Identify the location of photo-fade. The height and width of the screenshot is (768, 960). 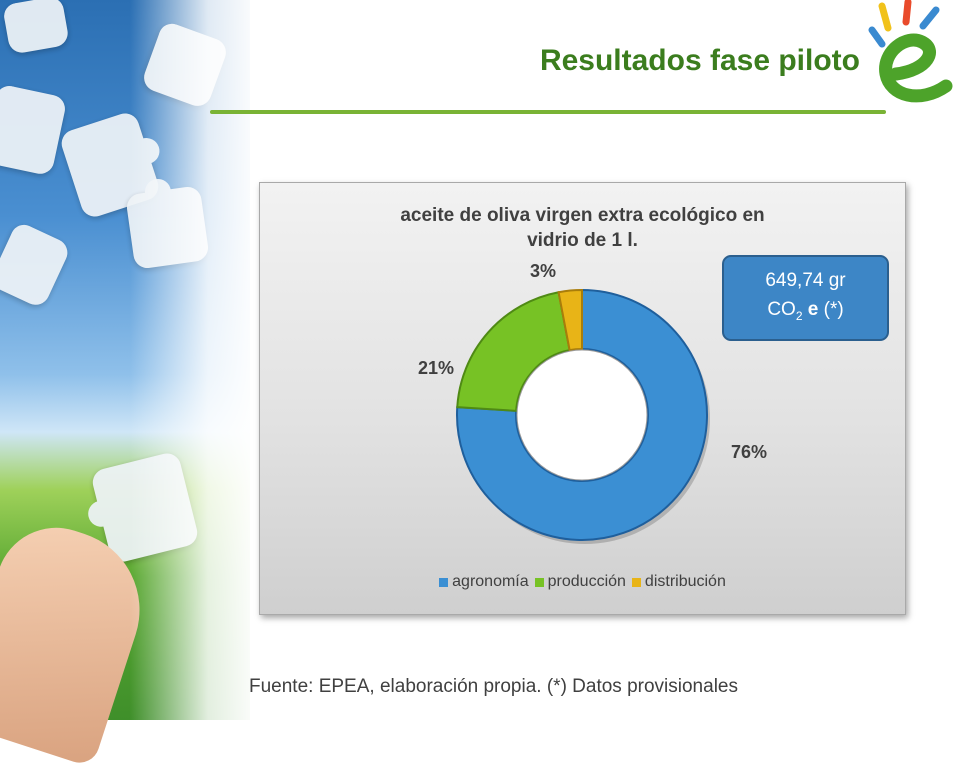
(195, 360).